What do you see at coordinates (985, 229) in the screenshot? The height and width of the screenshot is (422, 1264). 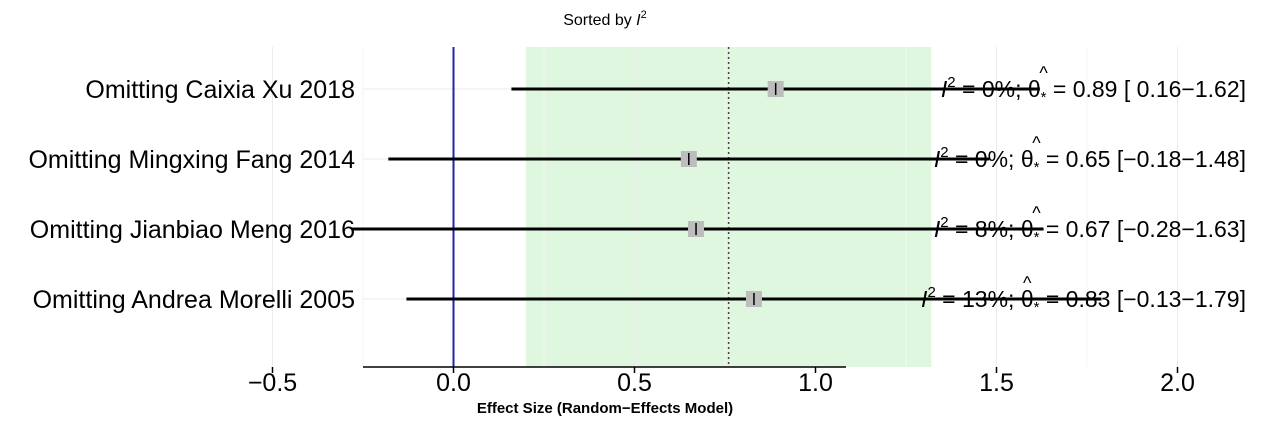 I see `annot-i2-value: = 8%;` at bounding box center [985, 229].